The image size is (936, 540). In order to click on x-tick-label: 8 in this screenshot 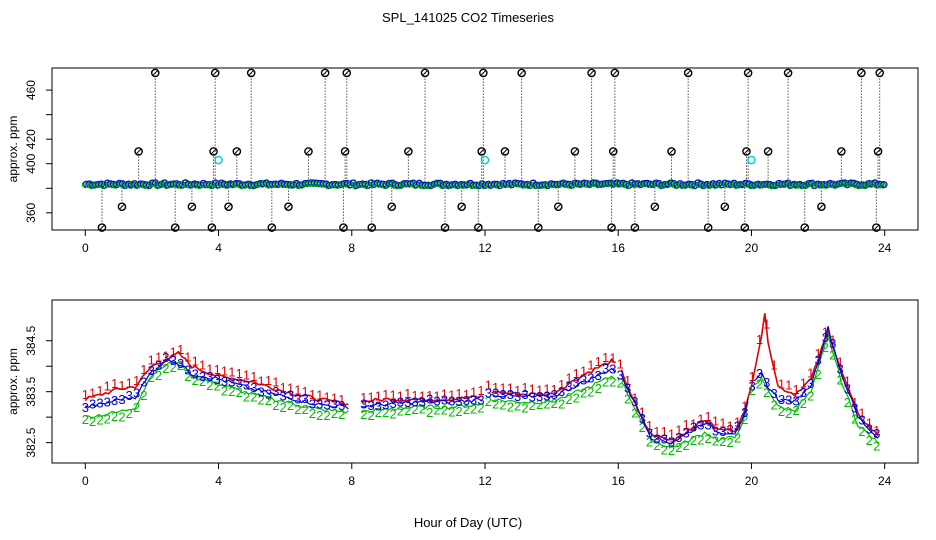, I will do `click(351, 481)`.